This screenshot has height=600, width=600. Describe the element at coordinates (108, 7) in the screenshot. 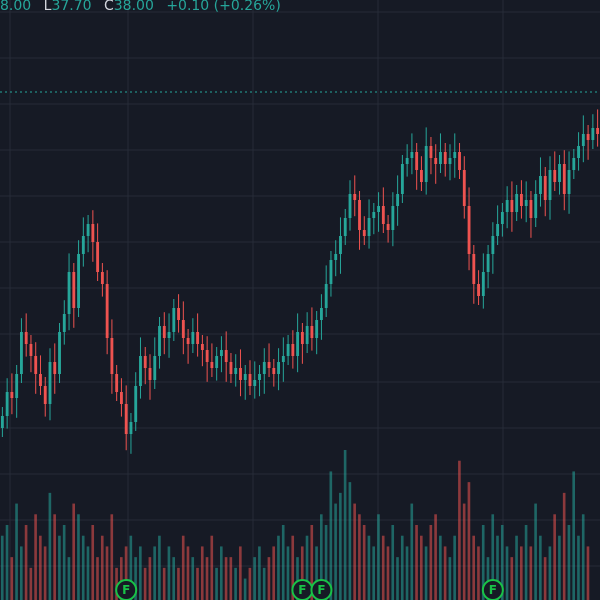

I see `close-key: C` at that location.